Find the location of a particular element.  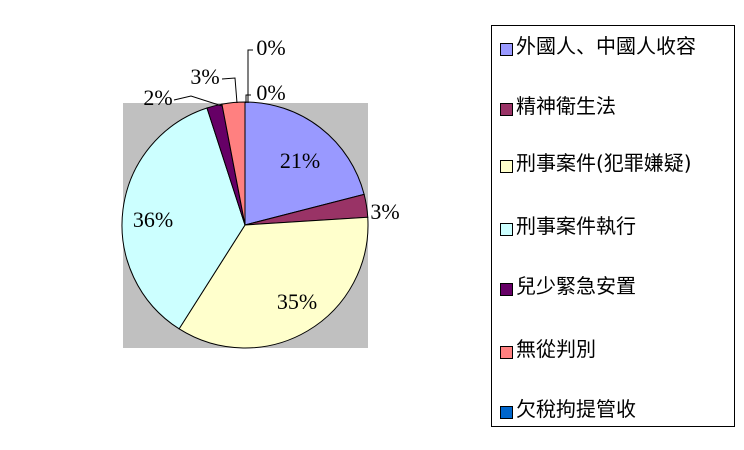

legend-item: 刑事案件(犯罪嫌疑) is located at coordinates (615, 163).